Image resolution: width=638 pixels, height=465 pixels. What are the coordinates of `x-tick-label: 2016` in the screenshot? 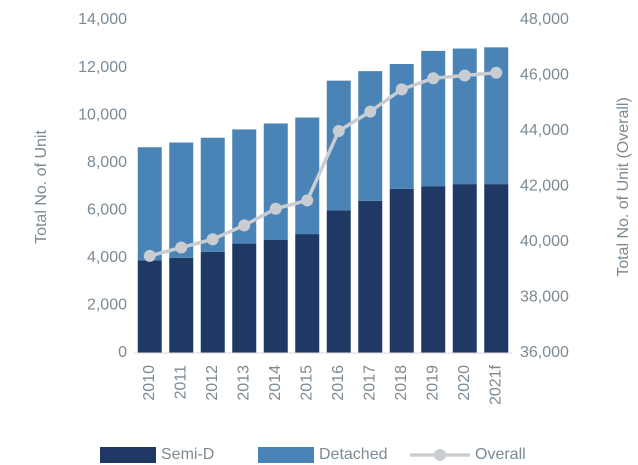 It's located at (338, 383).